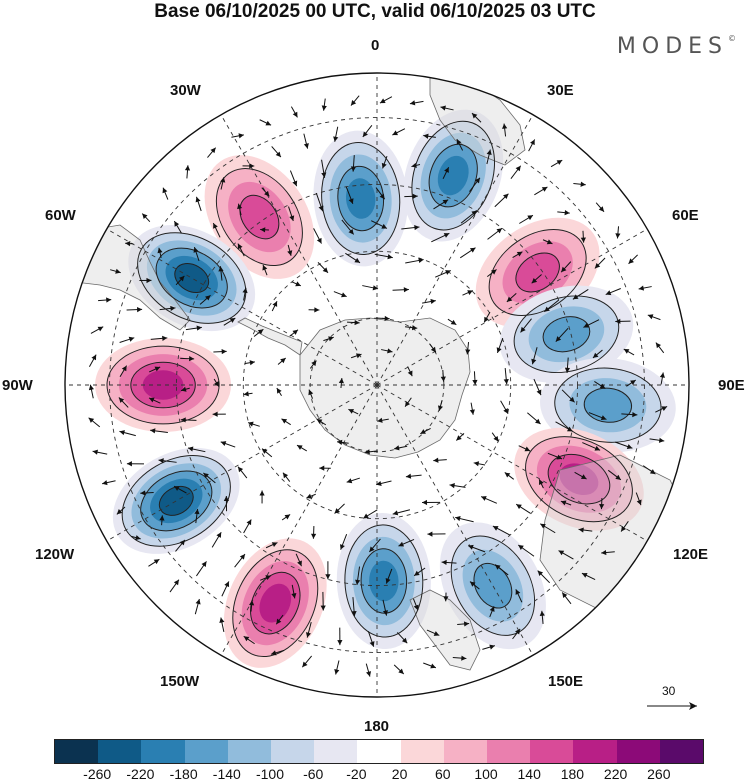 Image resolution: width=750 pixels, height=783 pixels. I want to click on colorbar-tick-label: 220, so click(615, 774).